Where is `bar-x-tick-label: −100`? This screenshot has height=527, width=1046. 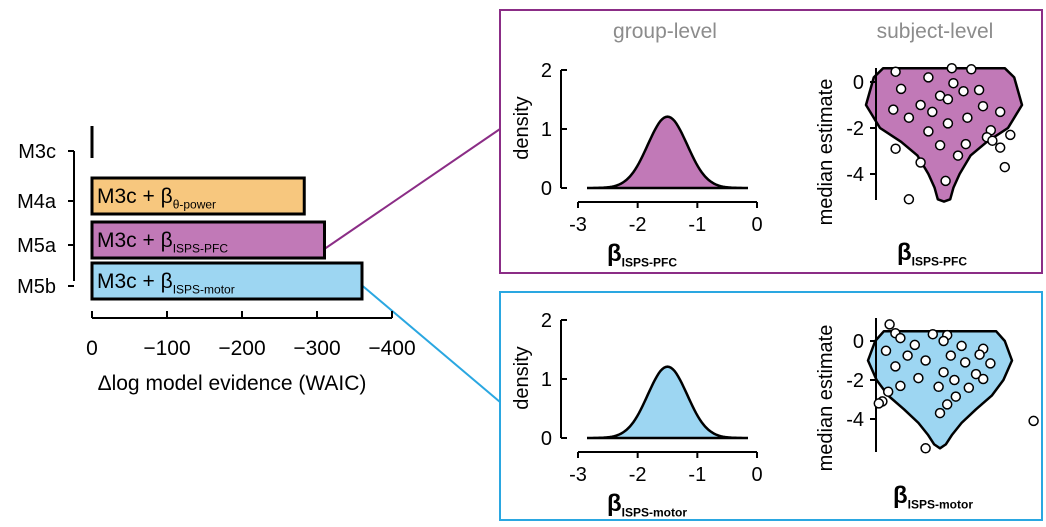
bar-x-tick-label: −100 is located at coordinates (166, 348).